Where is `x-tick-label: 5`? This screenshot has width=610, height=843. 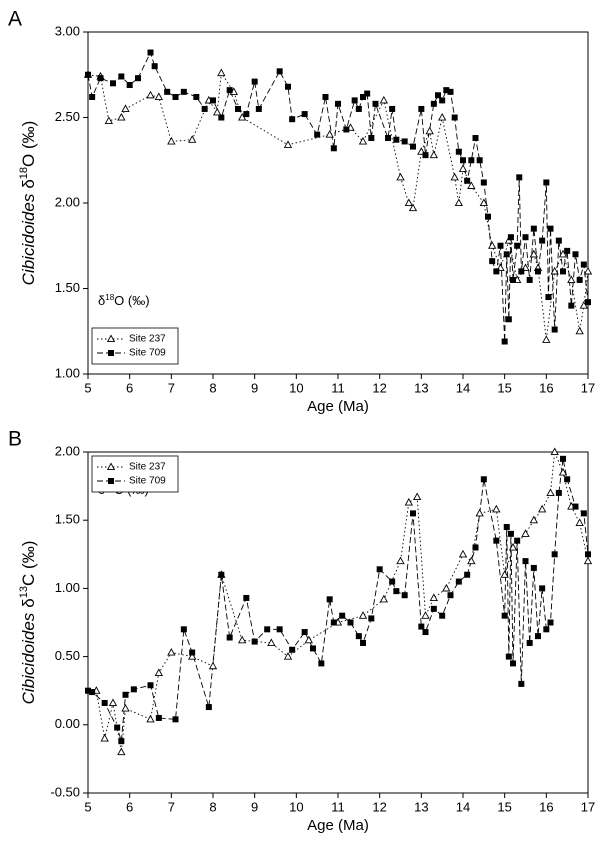
x-tick-label: 5 is located at coordinates (87, 806).